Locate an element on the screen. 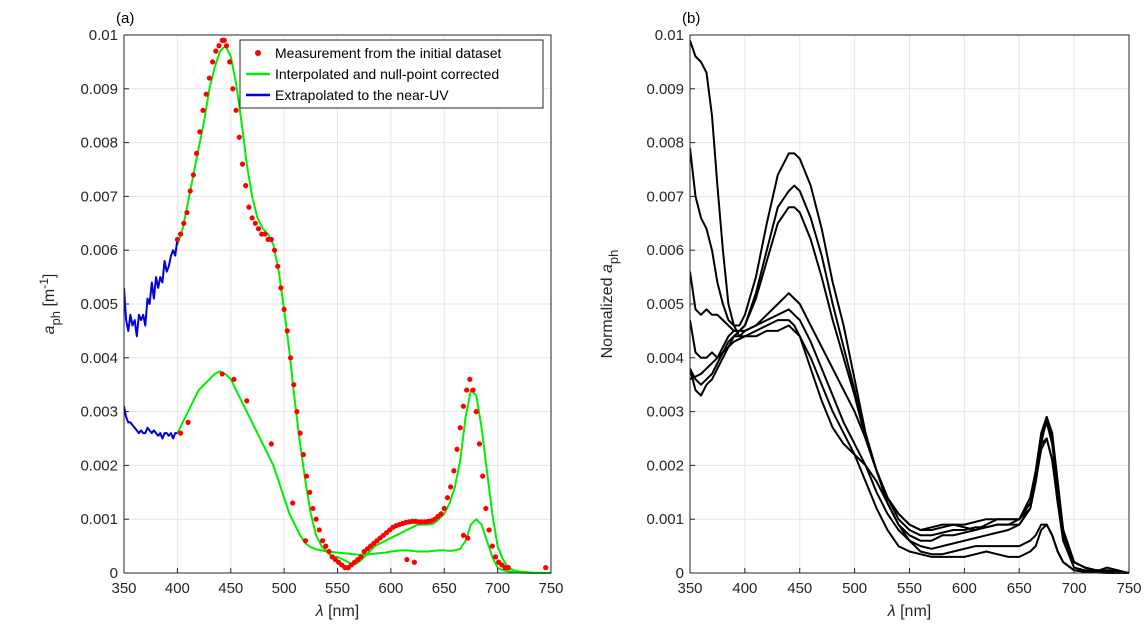 This screenshot has height=638, width=1147. y-tick-label: 0.003 is located at coordinates (99, 412).